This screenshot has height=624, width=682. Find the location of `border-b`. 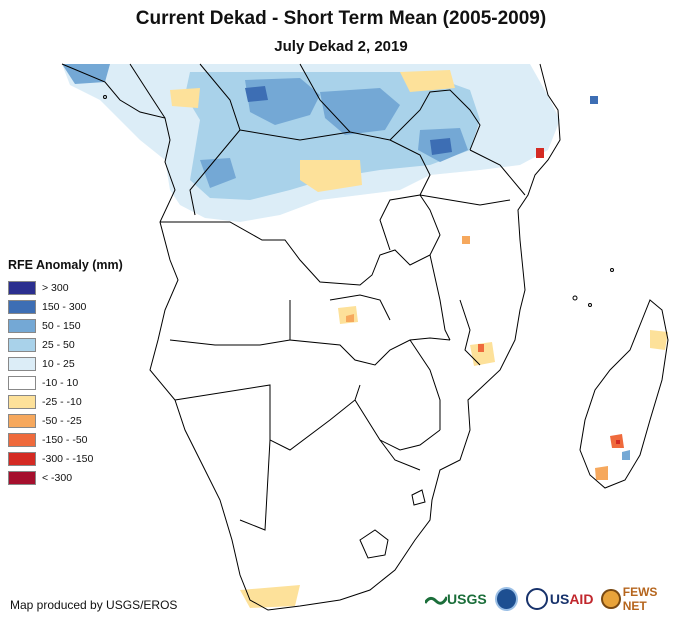

border-b is located at coordinates (215, 139).